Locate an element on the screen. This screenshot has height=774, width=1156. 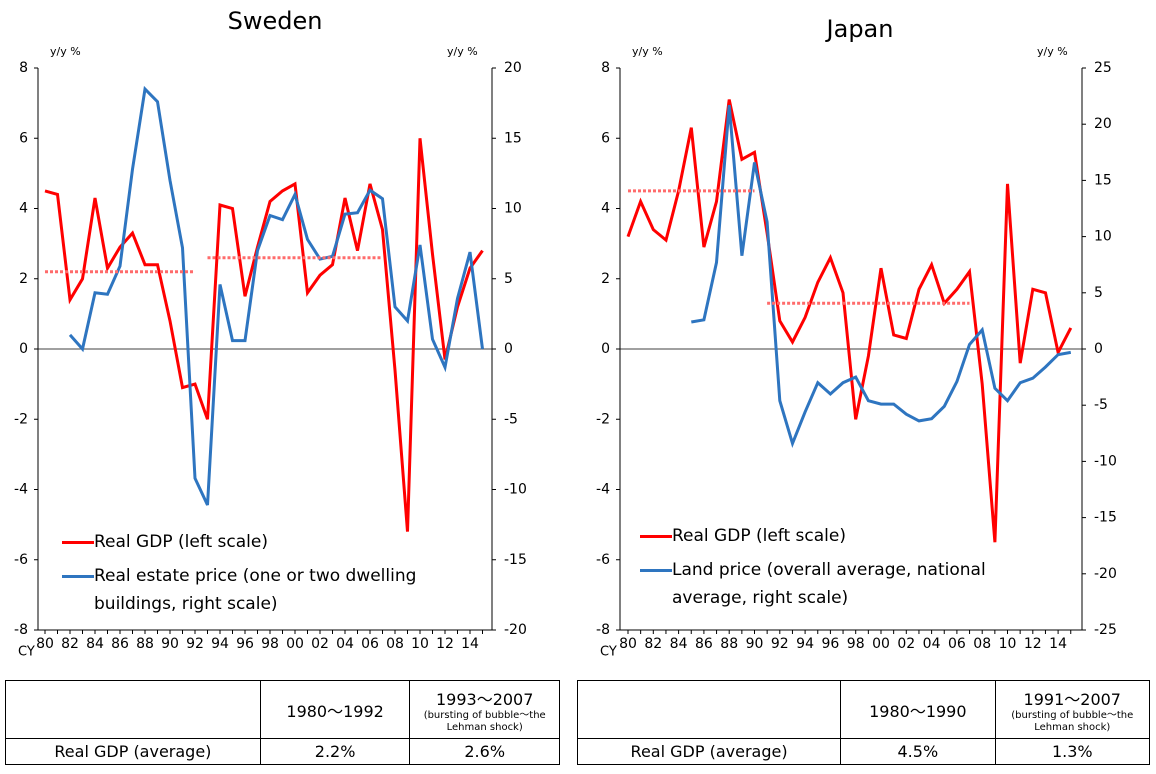
table-row: Real GDP (average) 4.5% 1.3% is located at coordinates (863, 751).